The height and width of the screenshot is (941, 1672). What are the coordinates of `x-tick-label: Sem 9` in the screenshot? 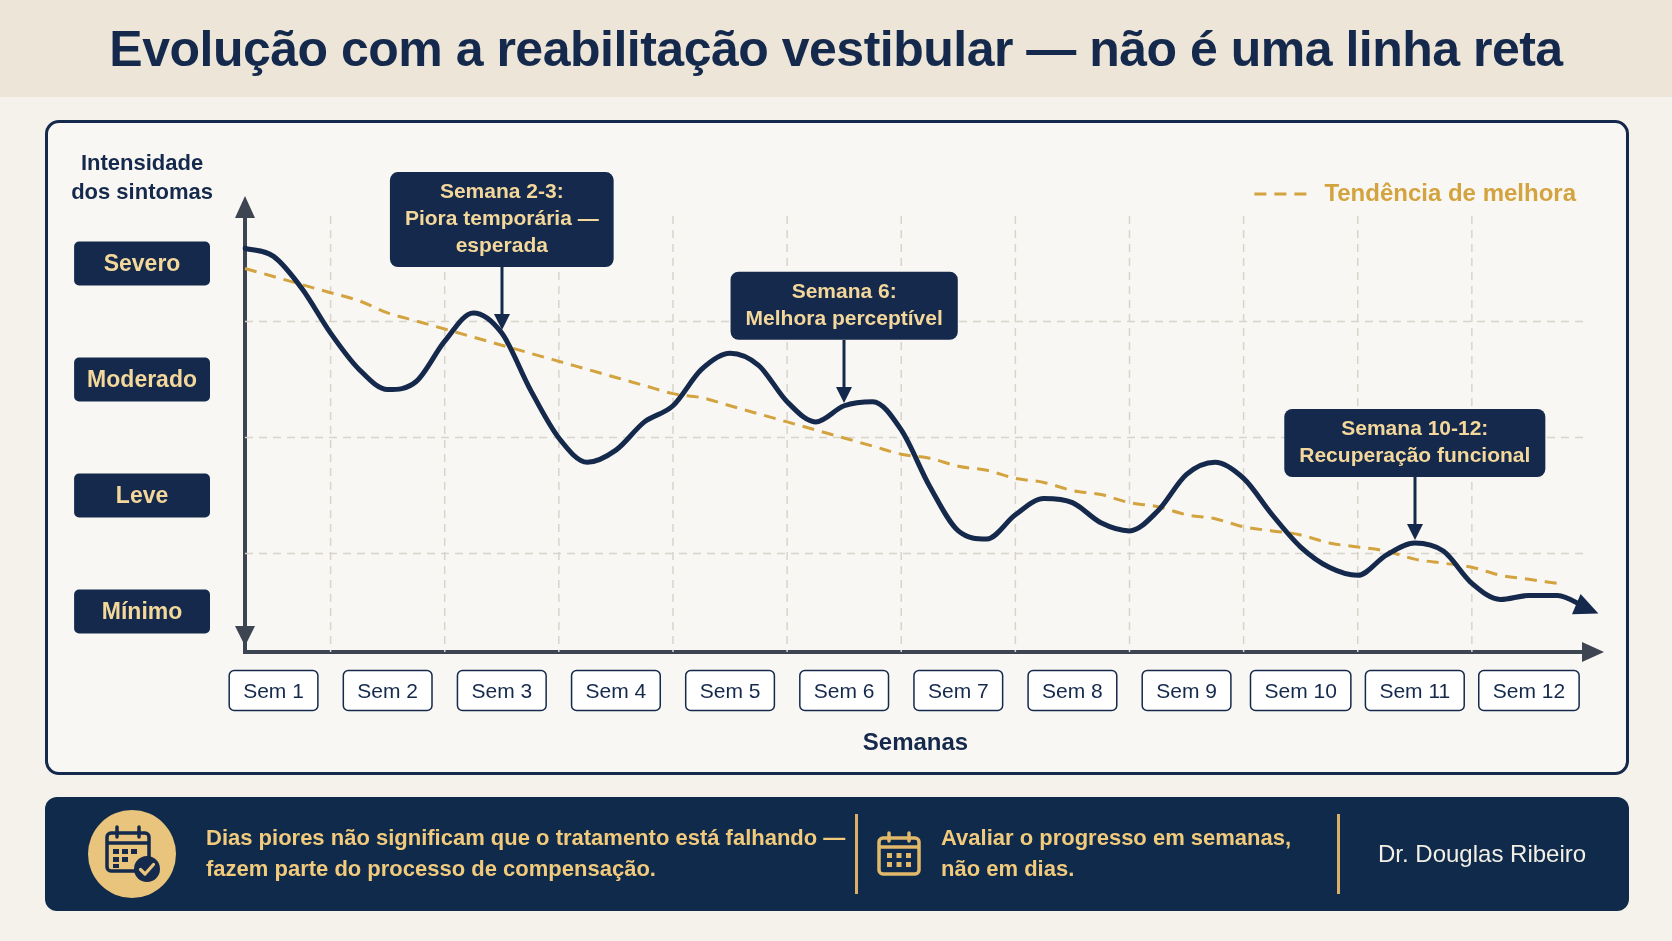 It's located at (1186, 691).